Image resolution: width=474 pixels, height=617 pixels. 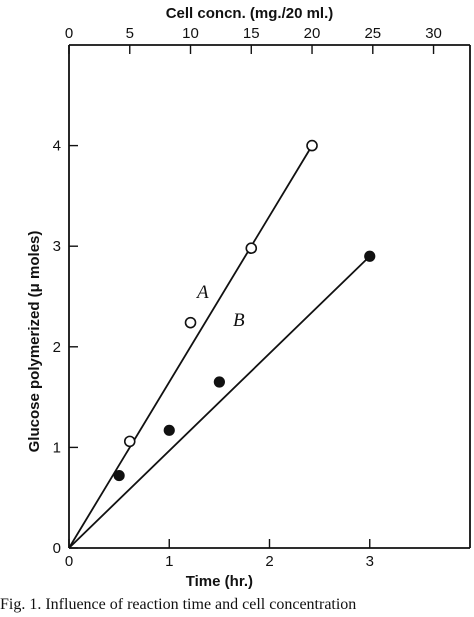 I want to click on y-axis-title: Glucose polymerized (μ moles), so click(x=34, y=342).